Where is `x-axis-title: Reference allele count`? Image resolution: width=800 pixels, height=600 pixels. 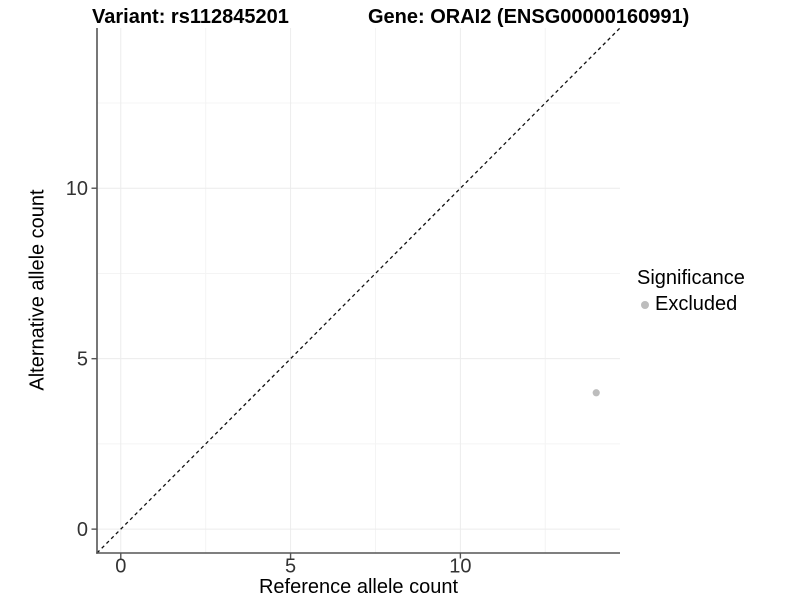
x-axis-title: Reference allele count is located at coordinates (358, 587).